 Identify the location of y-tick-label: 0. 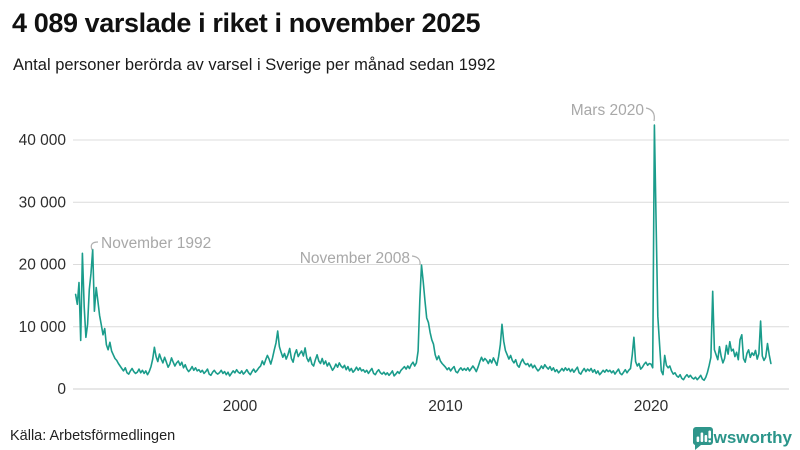
(61, 389).